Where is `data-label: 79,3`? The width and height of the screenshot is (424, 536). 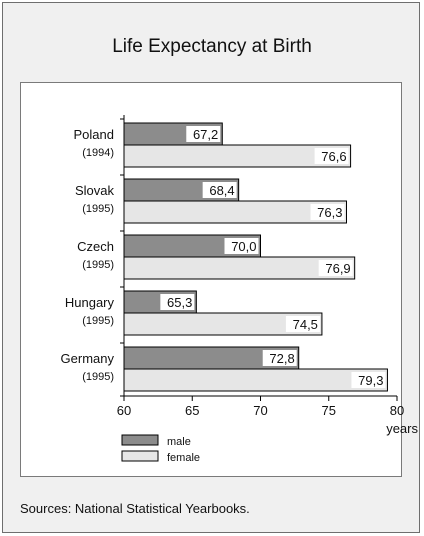
data-label: 79,3 is located at coordinates (370, 380).